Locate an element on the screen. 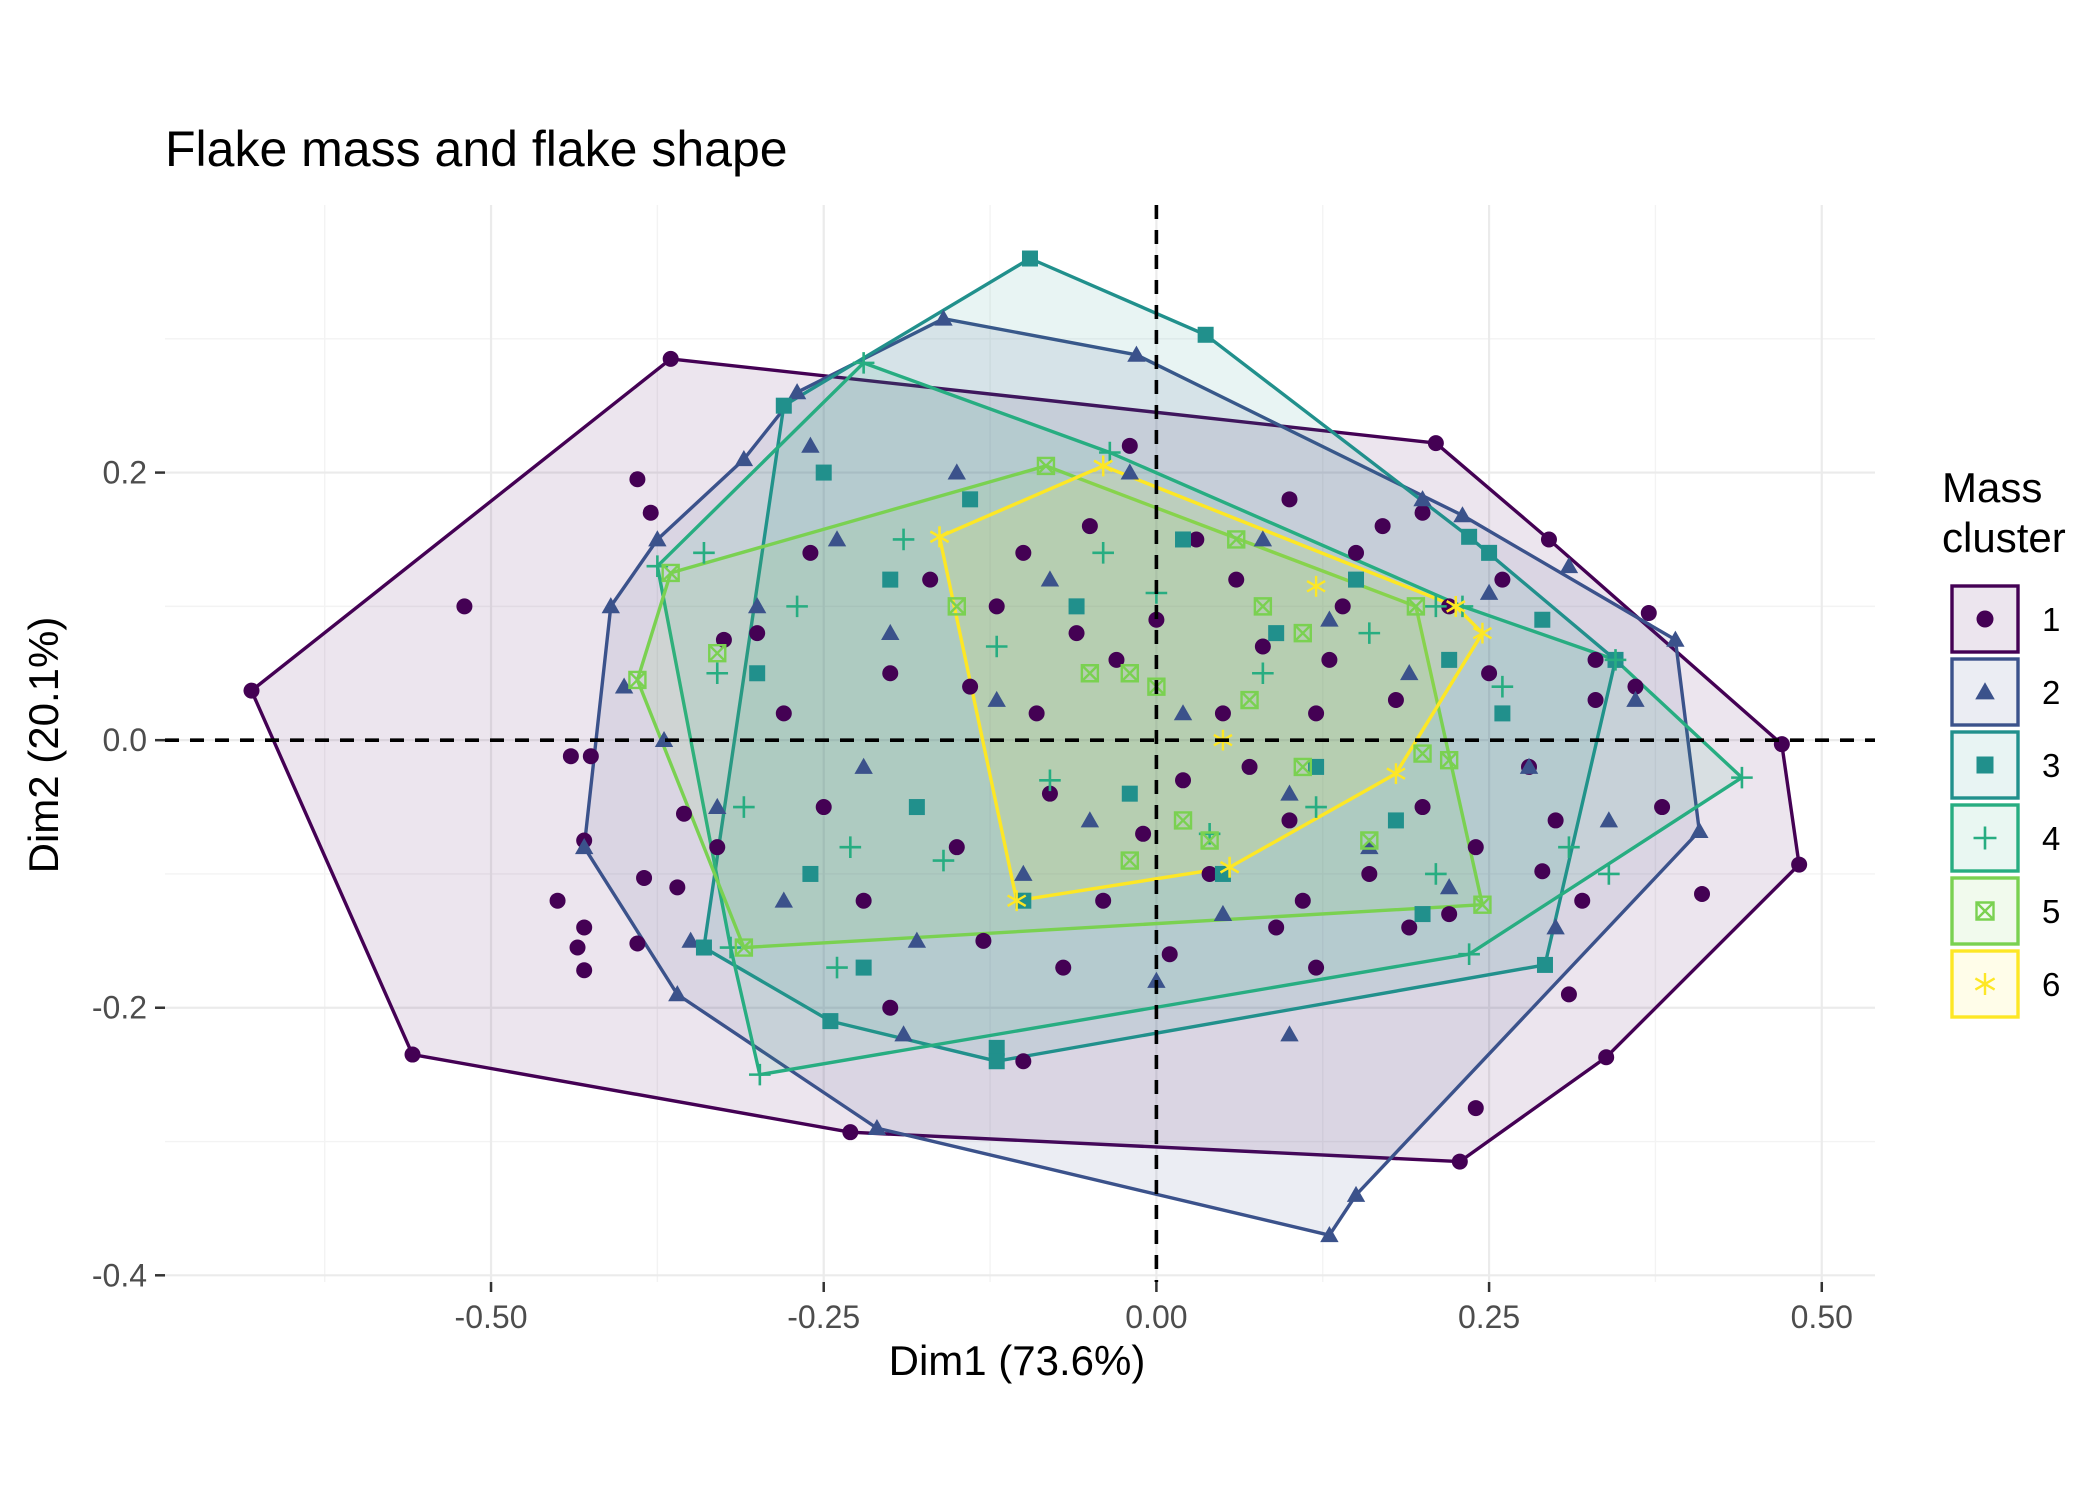  y-tick-label: -0.4 is located at coordinates (119, 1275).